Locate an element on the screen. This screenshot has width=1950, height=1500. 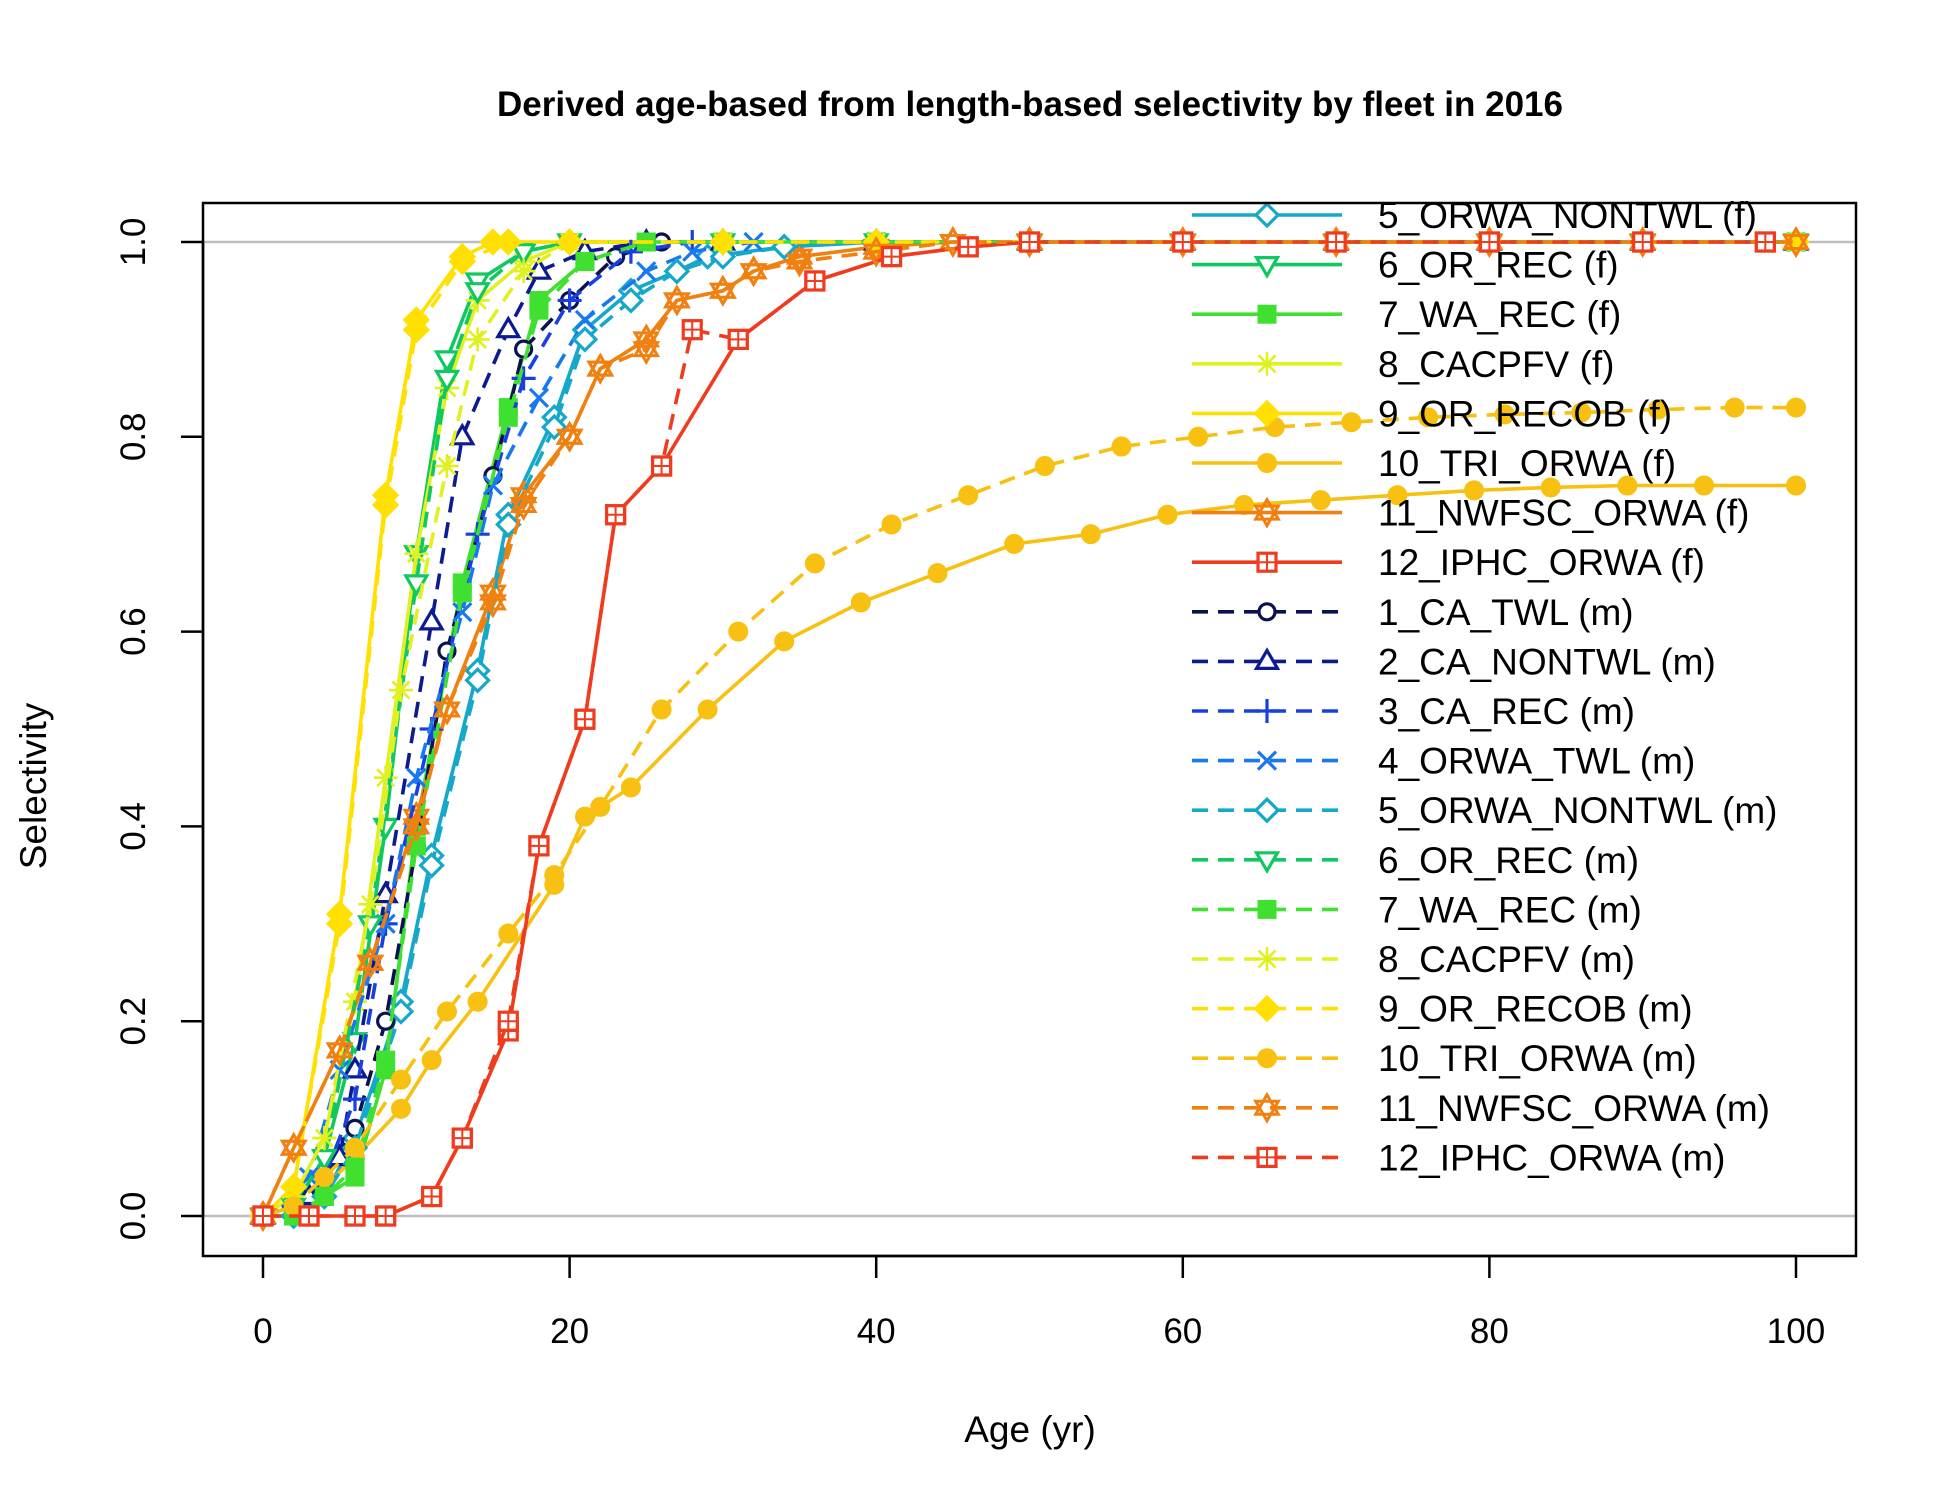
legend-label: 5_ORWA_NONTWL (m) is located at coordinates (1577, 810).